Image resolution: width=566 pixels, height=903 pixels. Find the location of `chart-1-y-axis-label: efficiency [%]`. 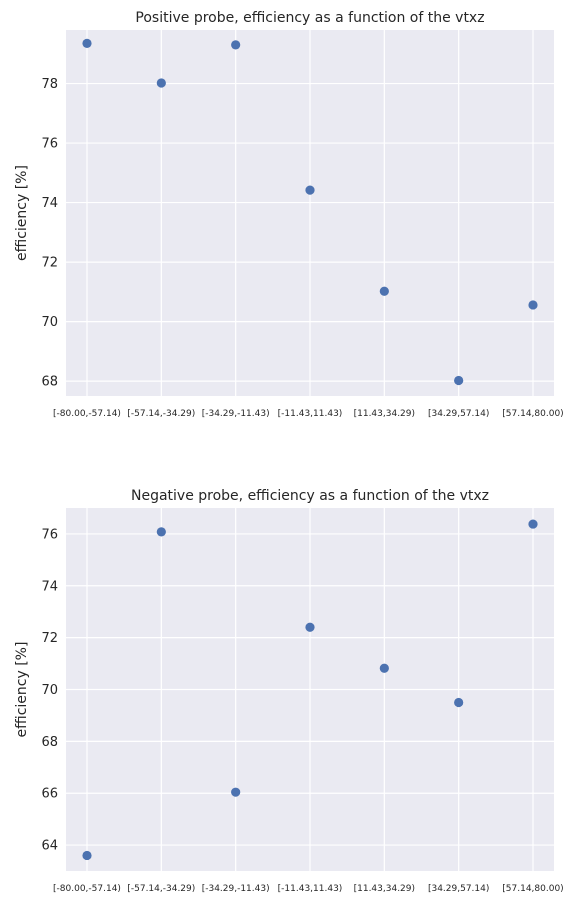

chart-1-y-axis-label: efficiency [%] is located at coordinates (22, 213).